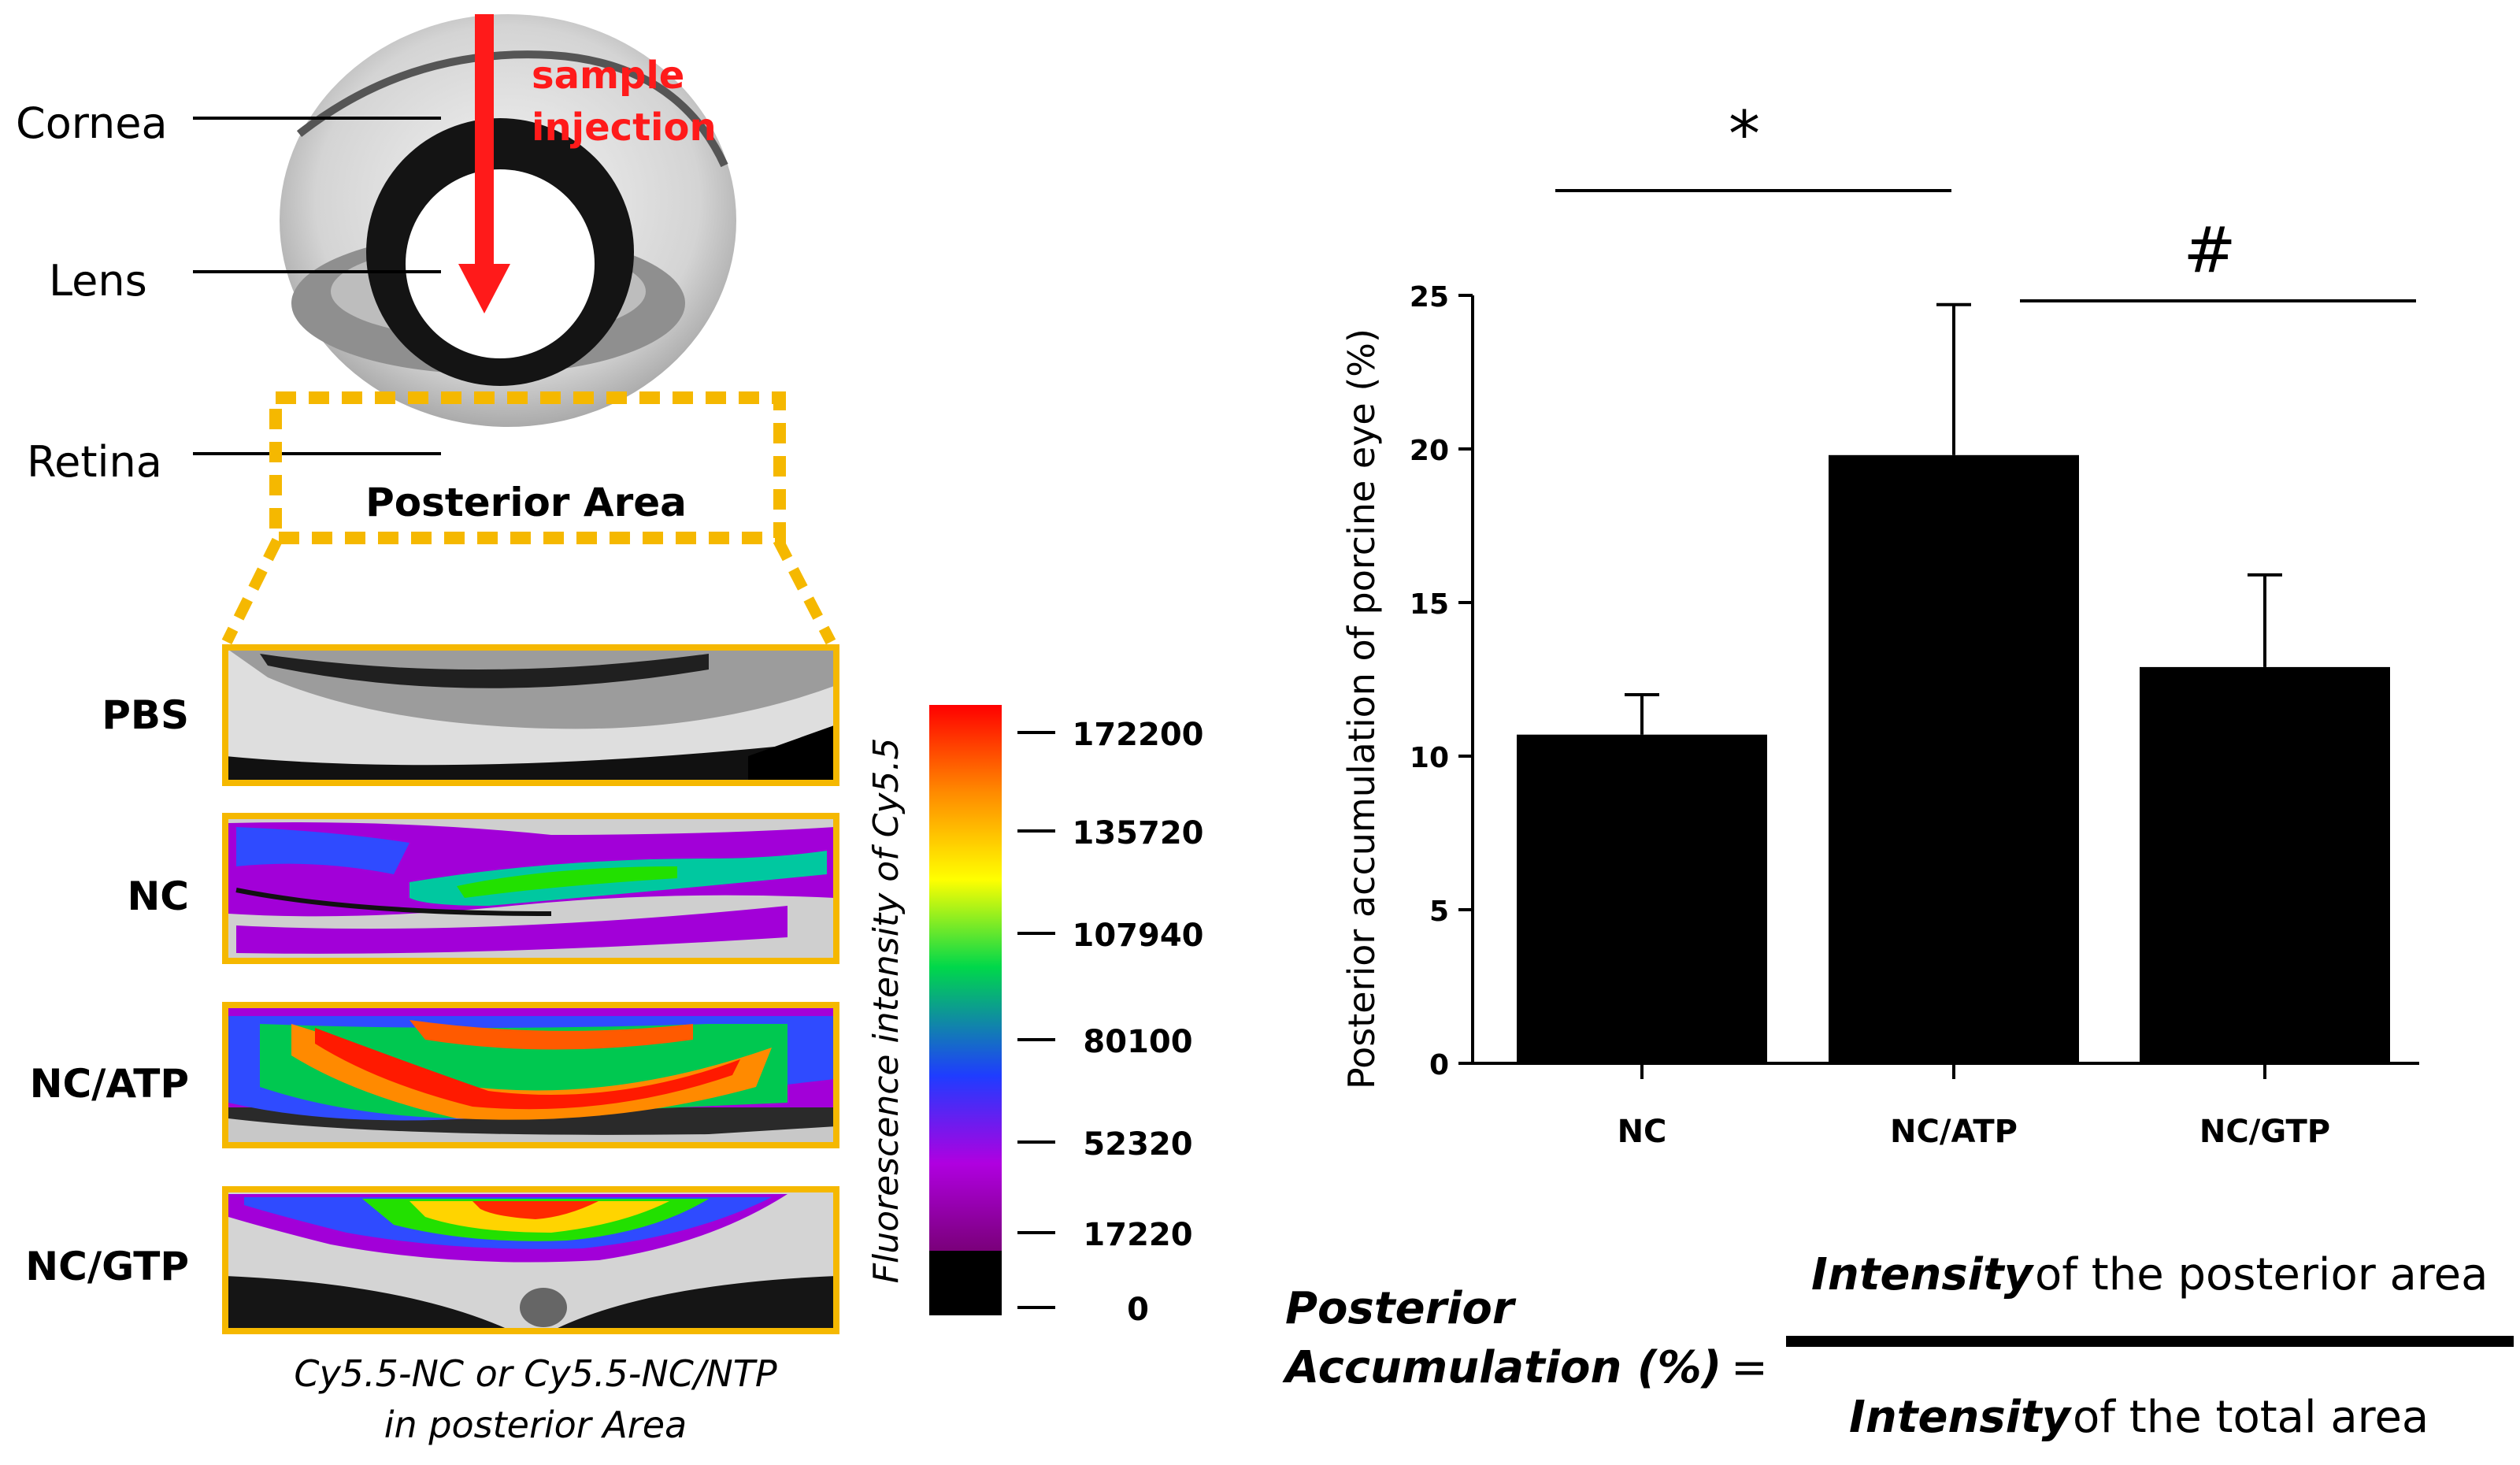 This screenshot has height=1465, width=2520. What do you see at coordinates (1439, 912) in the screenshot?
I see `y-tick-label: 5` at bounding box center [1439, 912].